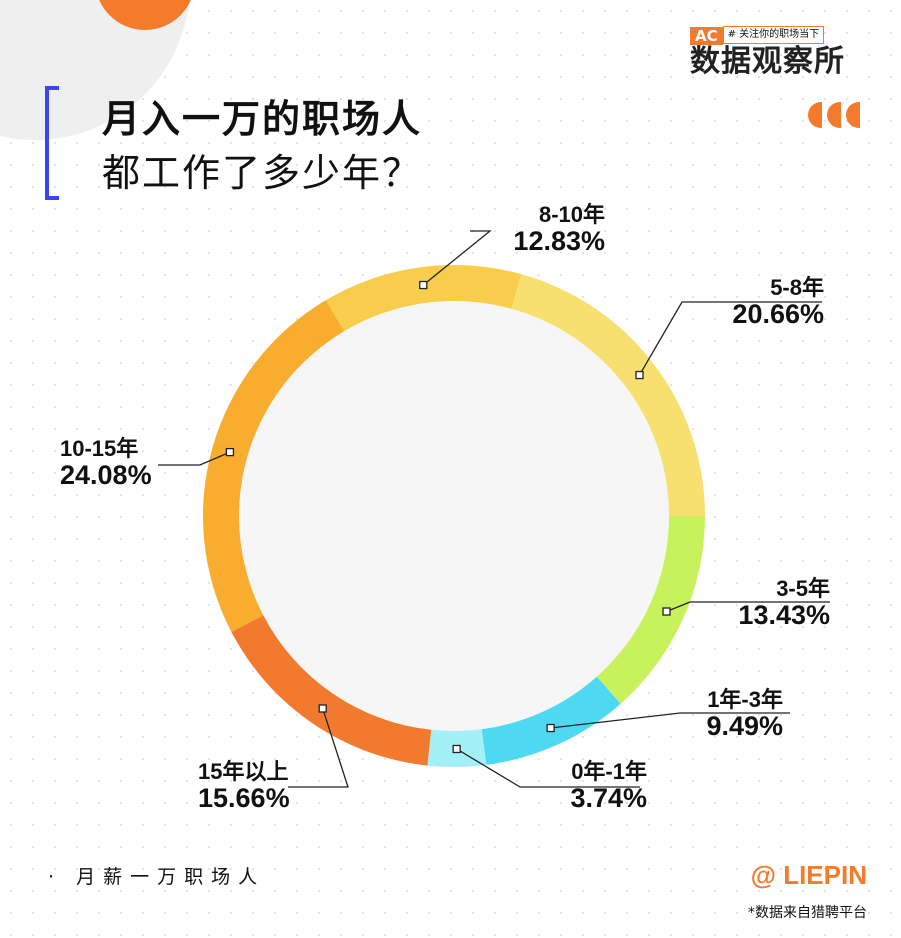  I want to click on logo-tagline: # 关注你的职场当下, so click(773, 35).